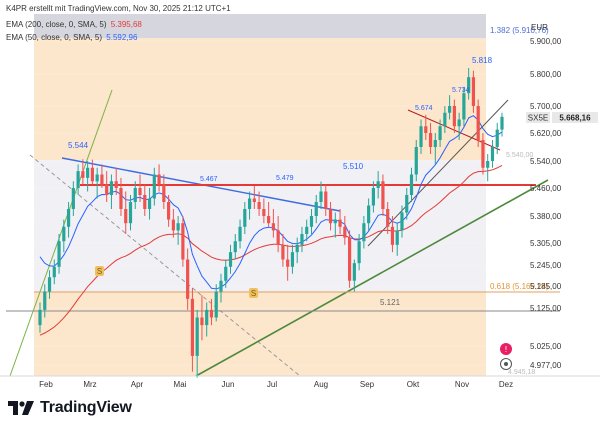 The image size is (600, 426). I want to click on ema200-legend: EMA (200, close, 0, SMA, 5) 5.395,68, so click(75, 24).